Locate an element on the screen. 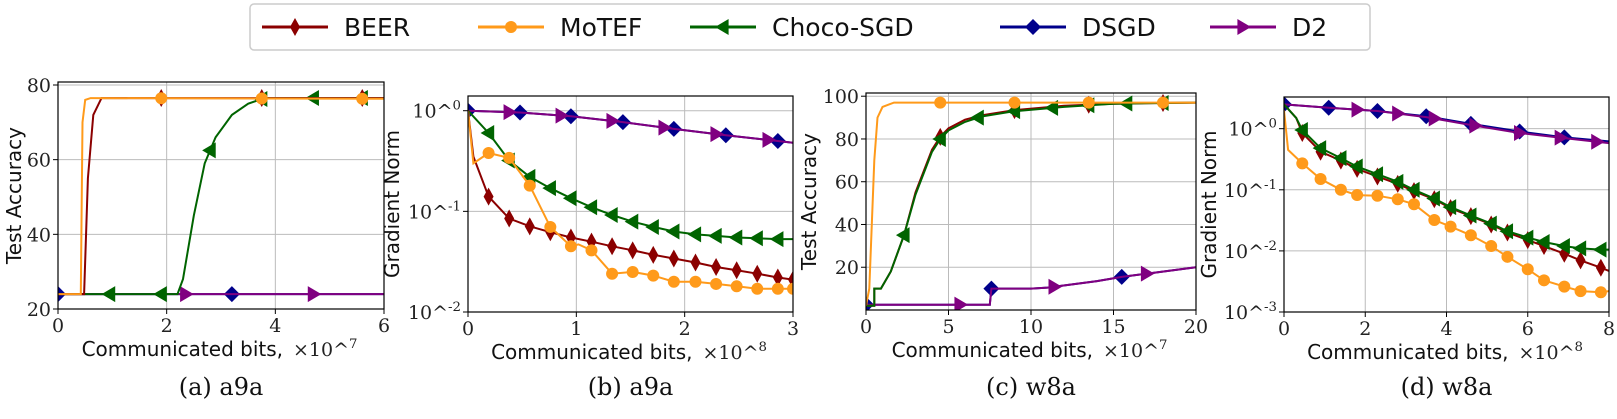 The width and height of the screenshot is (1617, 419). x-tick-label: 15 is located at coordinates (1113, 327).